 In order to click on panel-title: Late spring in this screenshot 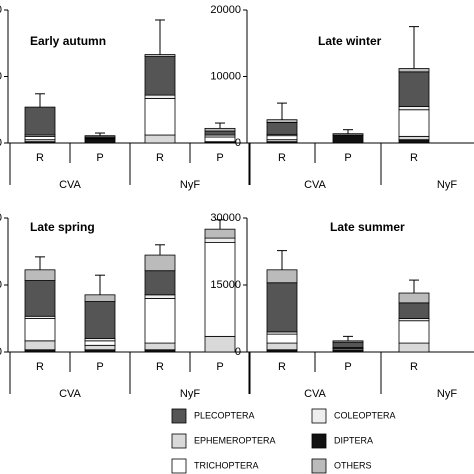, I will do `click(62, 227)`.